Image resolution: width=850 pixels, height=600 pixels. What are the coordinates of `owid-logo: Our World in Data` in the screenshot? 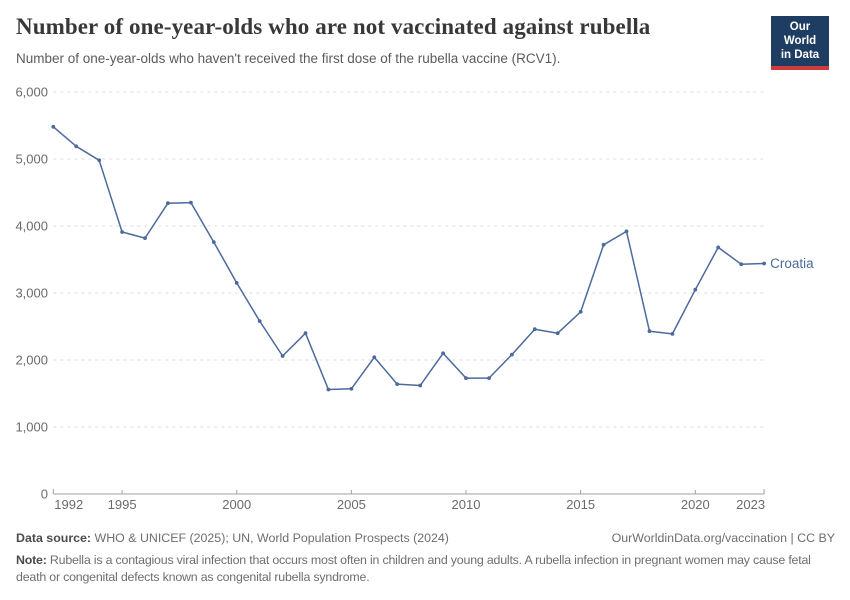 It's located at (800, 43).